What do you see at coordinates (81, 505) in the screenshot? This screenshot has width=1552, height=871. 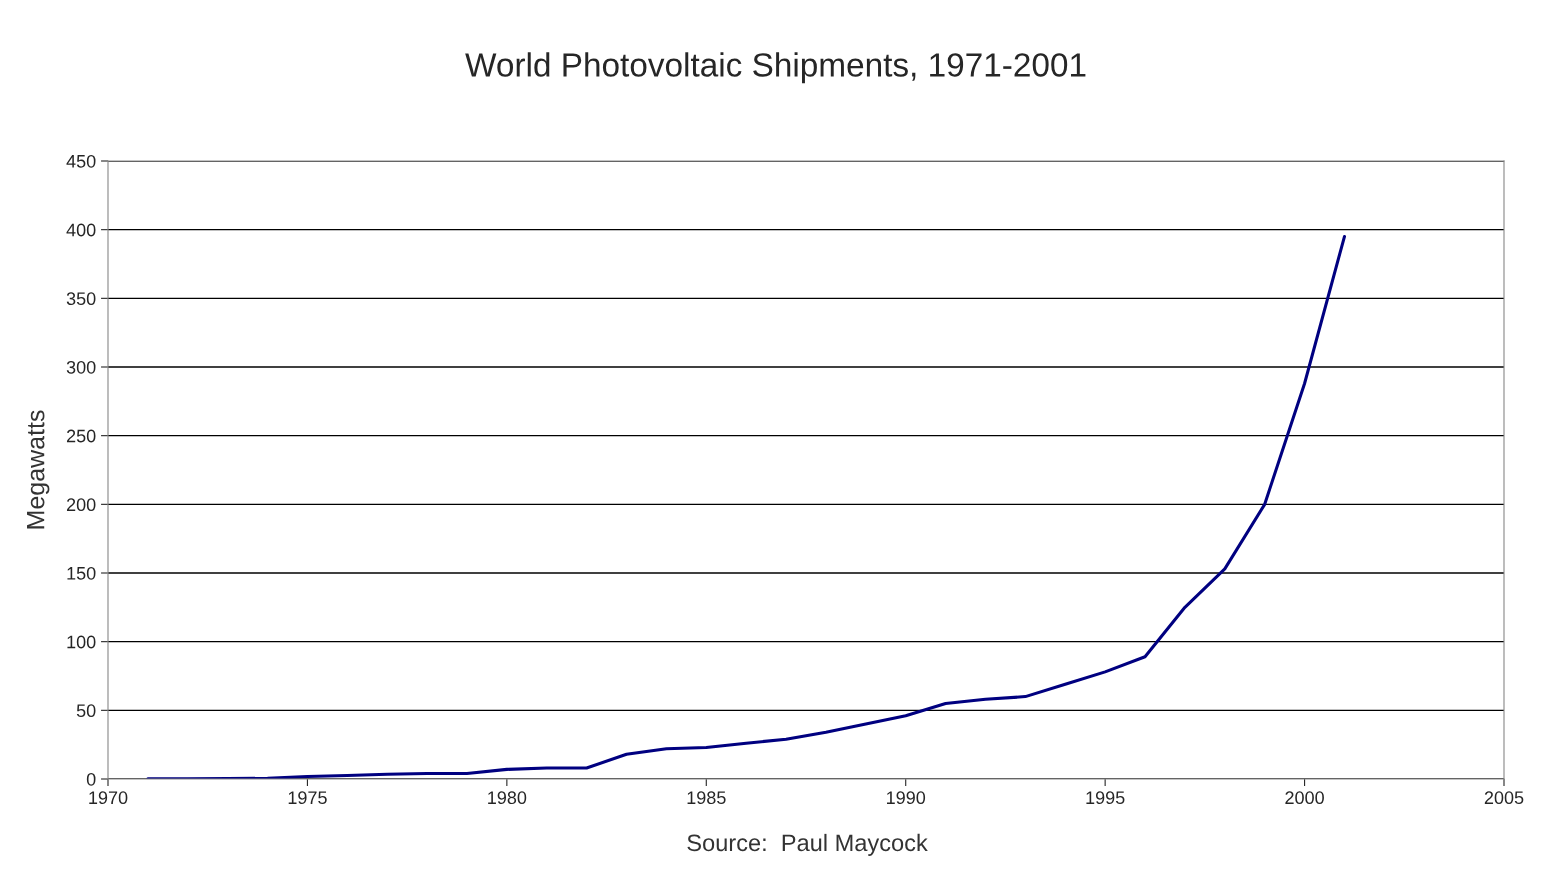 I see `y-tick-label: 200` at bounding box center [81, 505].